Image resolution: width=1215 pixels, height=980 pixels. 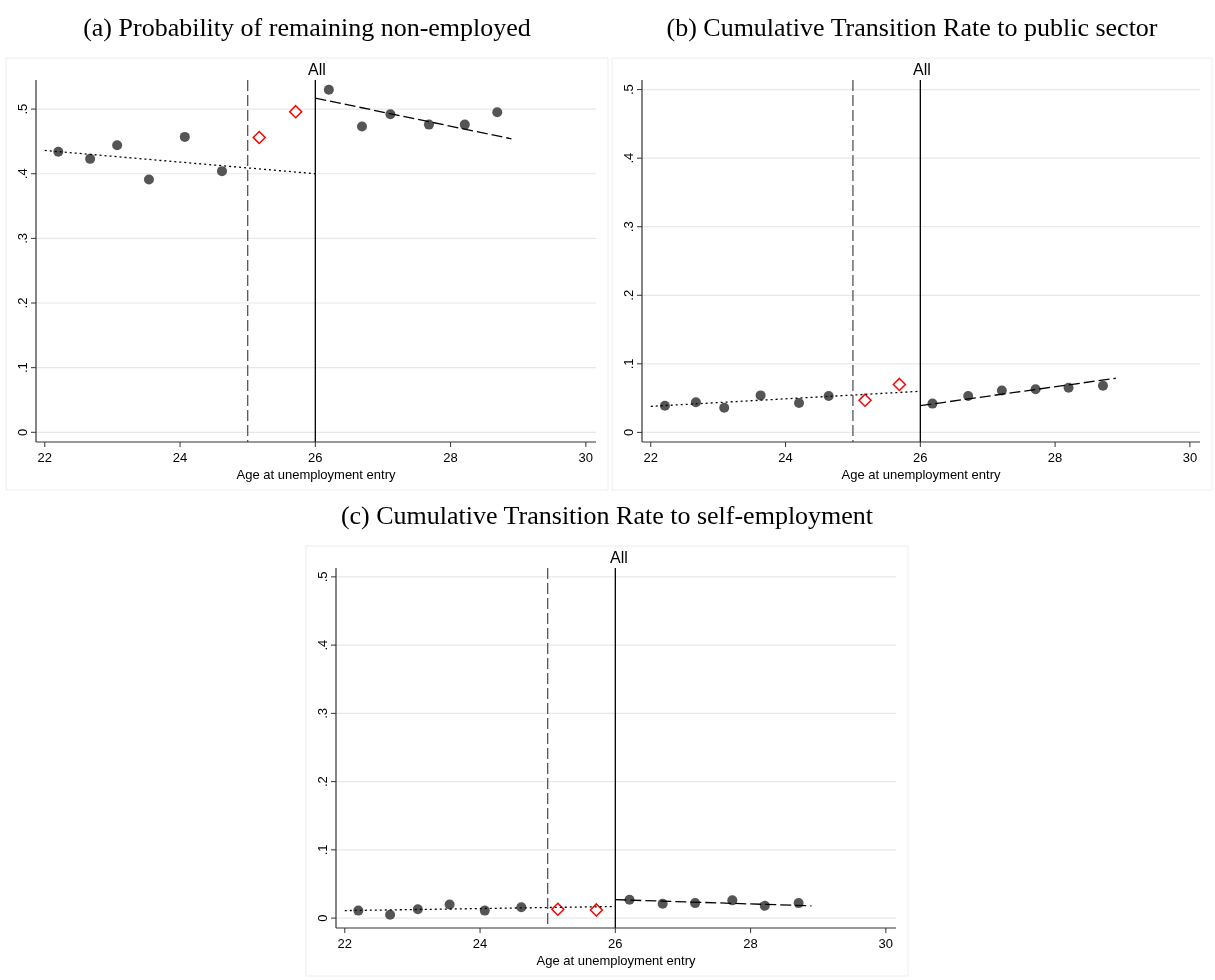 I want to click on chart-title: (a) Probability of remaining non-employed, so click(x=307, y=27).